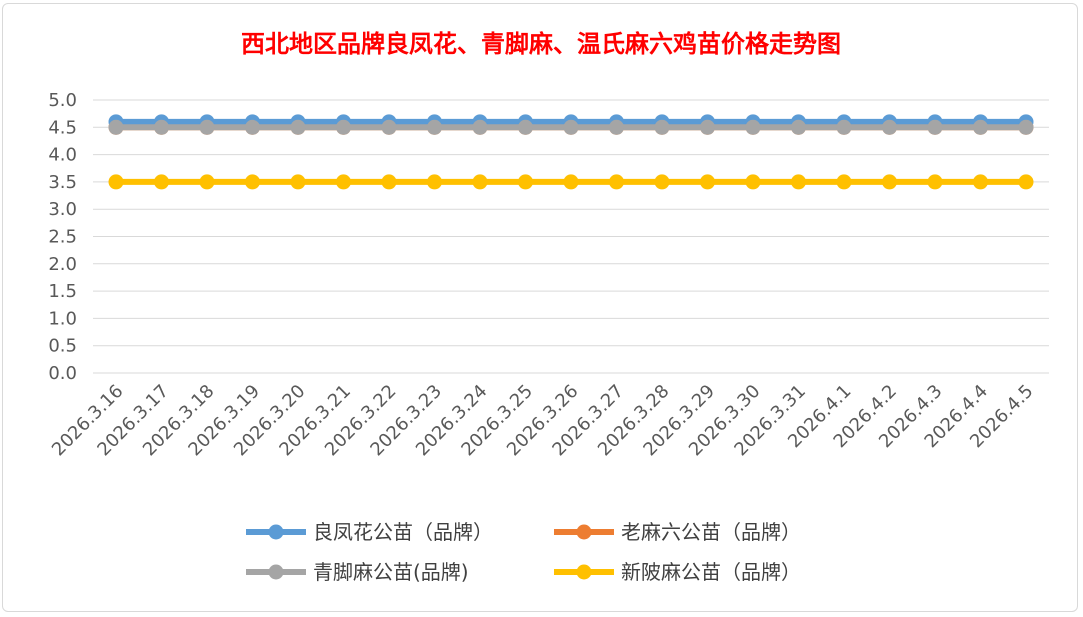 This screenshot has height=617, width=1083. I want to click on legend-label: 青脚麻公苗(品牌), so click(391, 572).